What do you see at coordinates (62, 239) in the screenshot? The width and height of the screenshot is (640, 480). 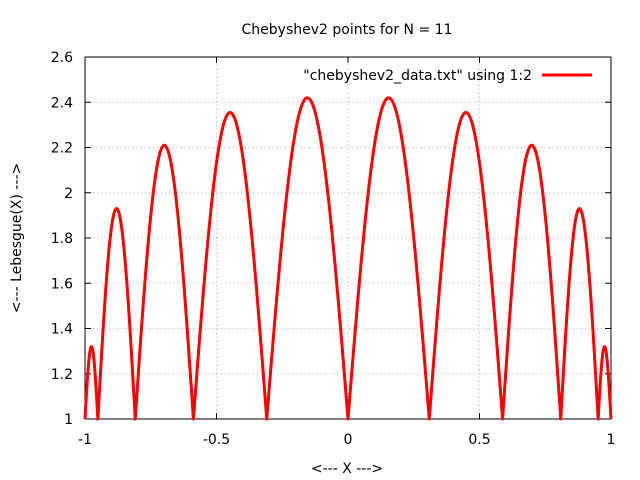 I see `y-tick-label: 1.8` at bounding box center [62, 239].